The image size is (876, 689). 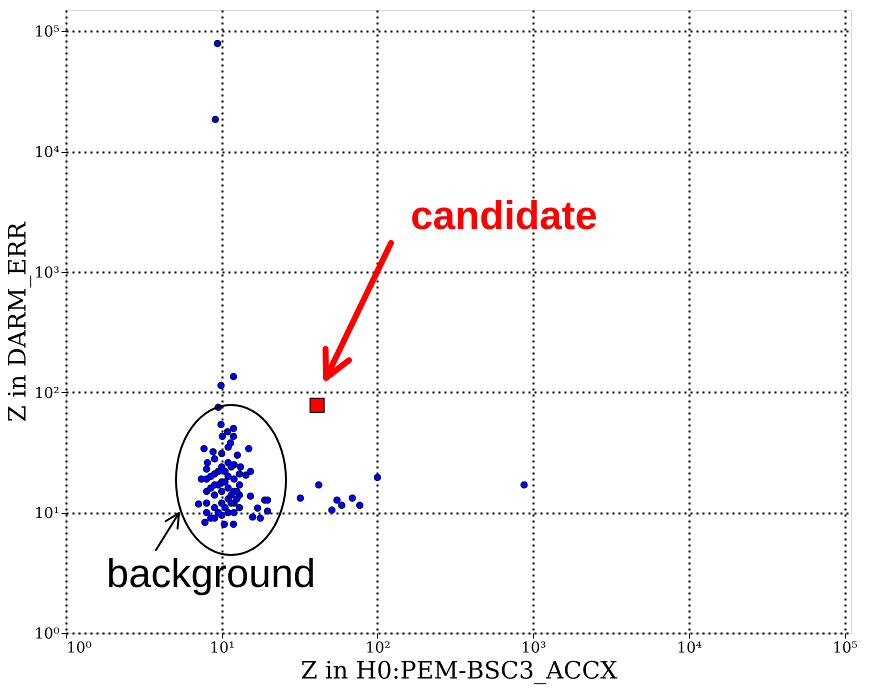 I want to click on x-tick-label: 10⁵, so click(x=845, y=647).